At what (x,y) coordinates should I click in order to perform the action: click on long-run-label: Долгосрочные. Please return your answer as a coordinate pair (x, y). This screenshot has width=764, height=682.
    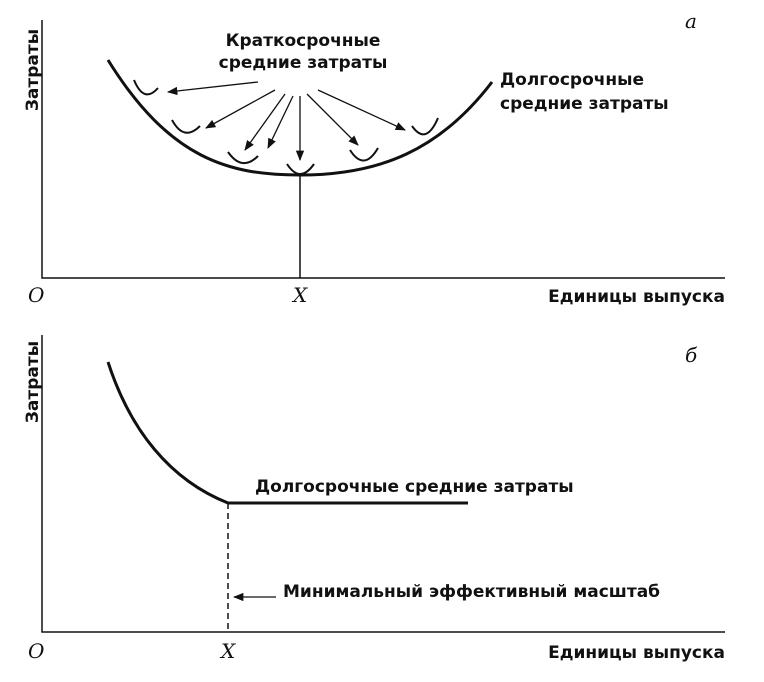
    Looking at the image, I should click on (572, 80).